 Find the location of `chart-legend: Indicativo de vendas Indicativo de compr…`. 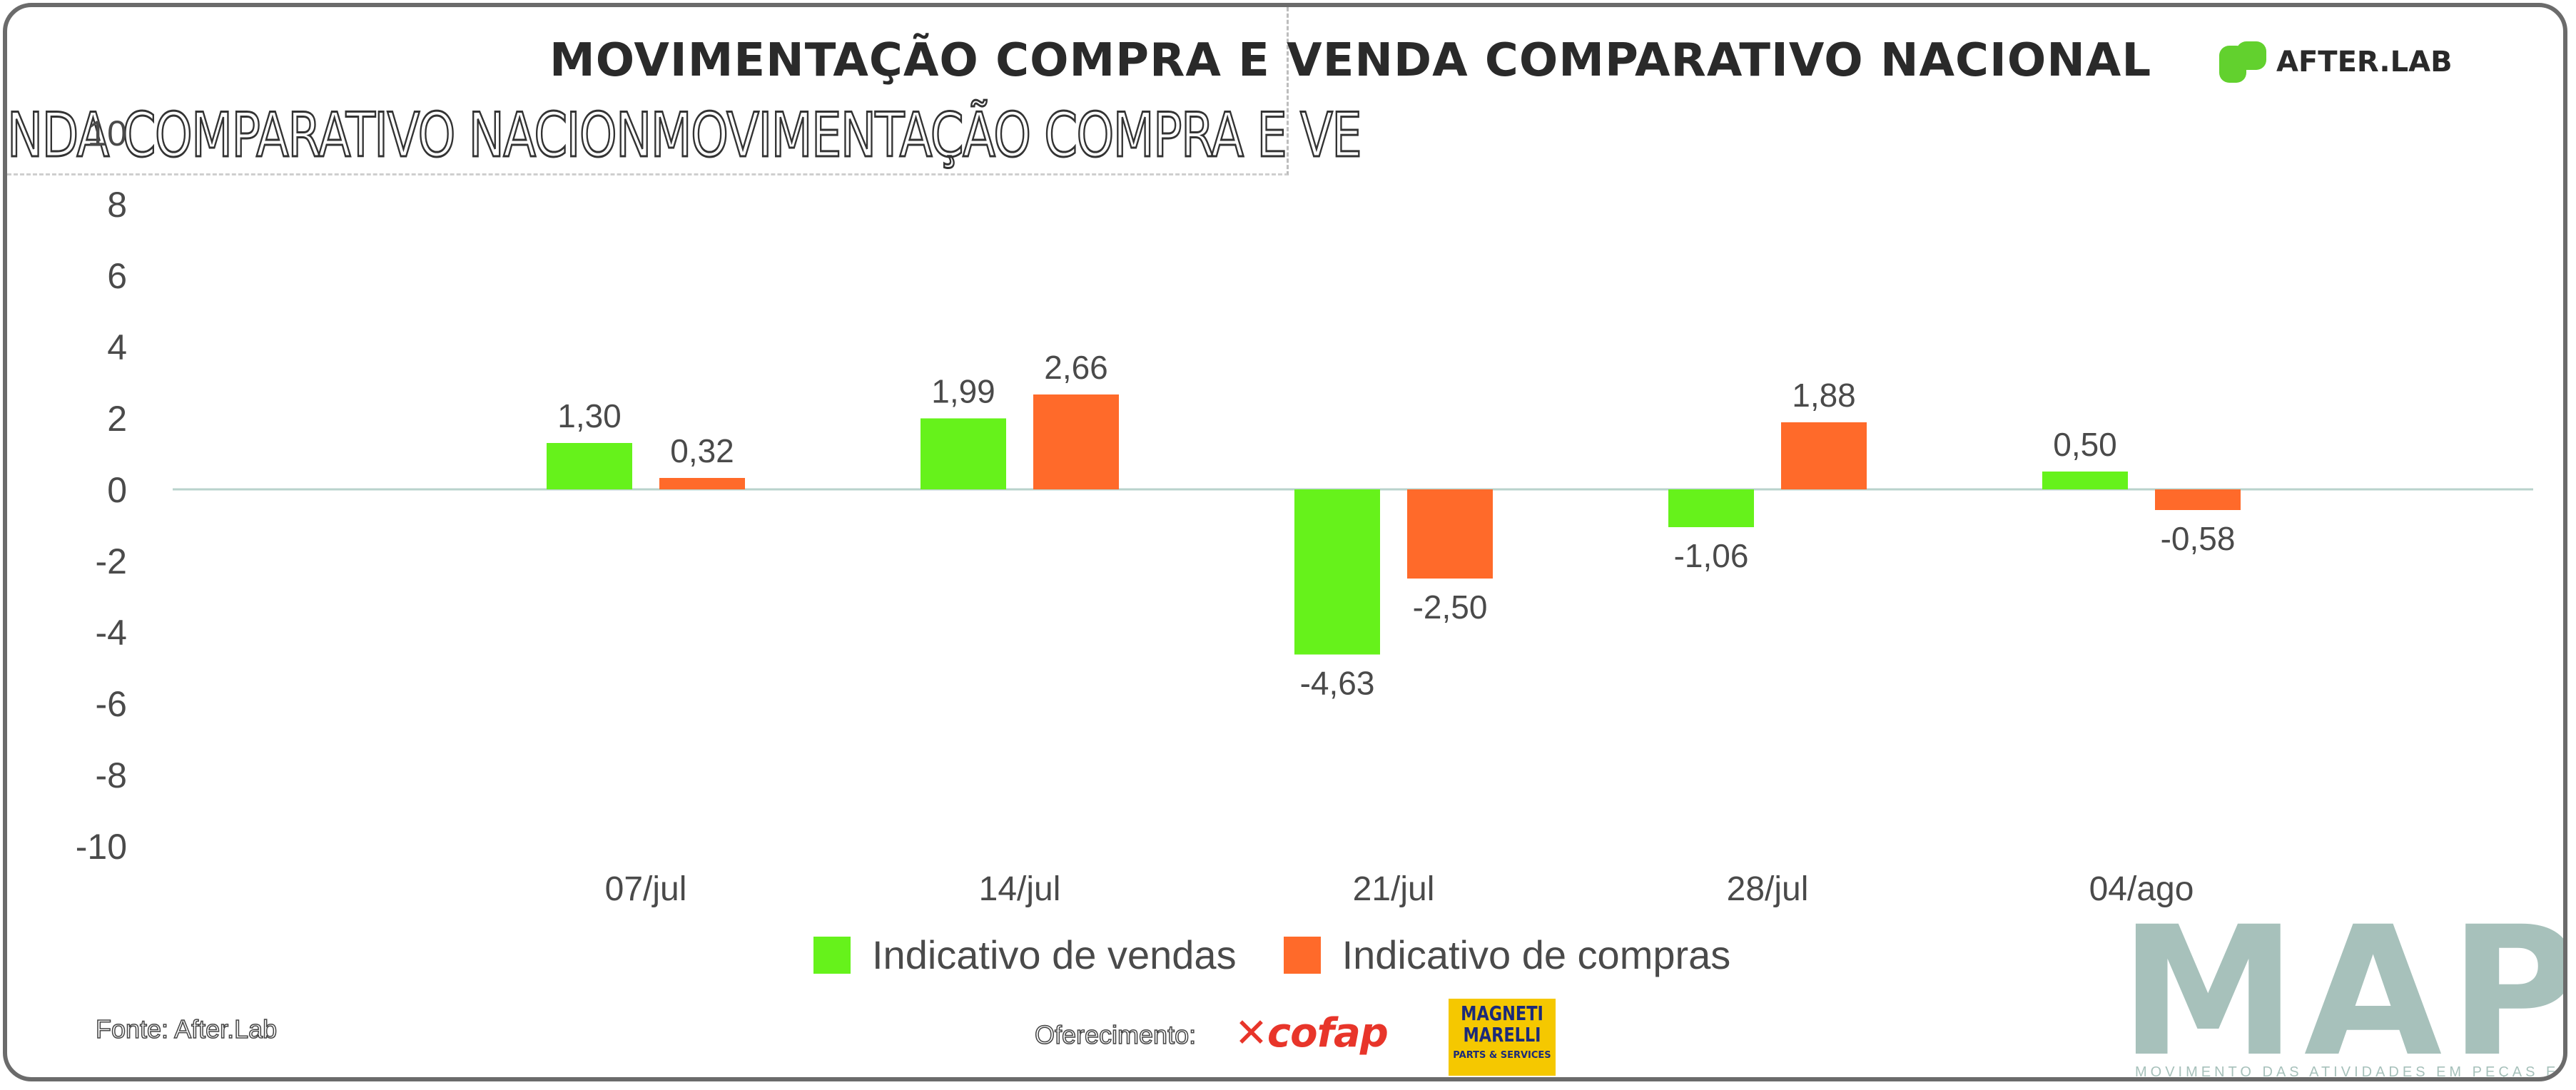

chart-legend: Indicativo de vendas Indicativo de compr… is located at coordinates (1295, 955).